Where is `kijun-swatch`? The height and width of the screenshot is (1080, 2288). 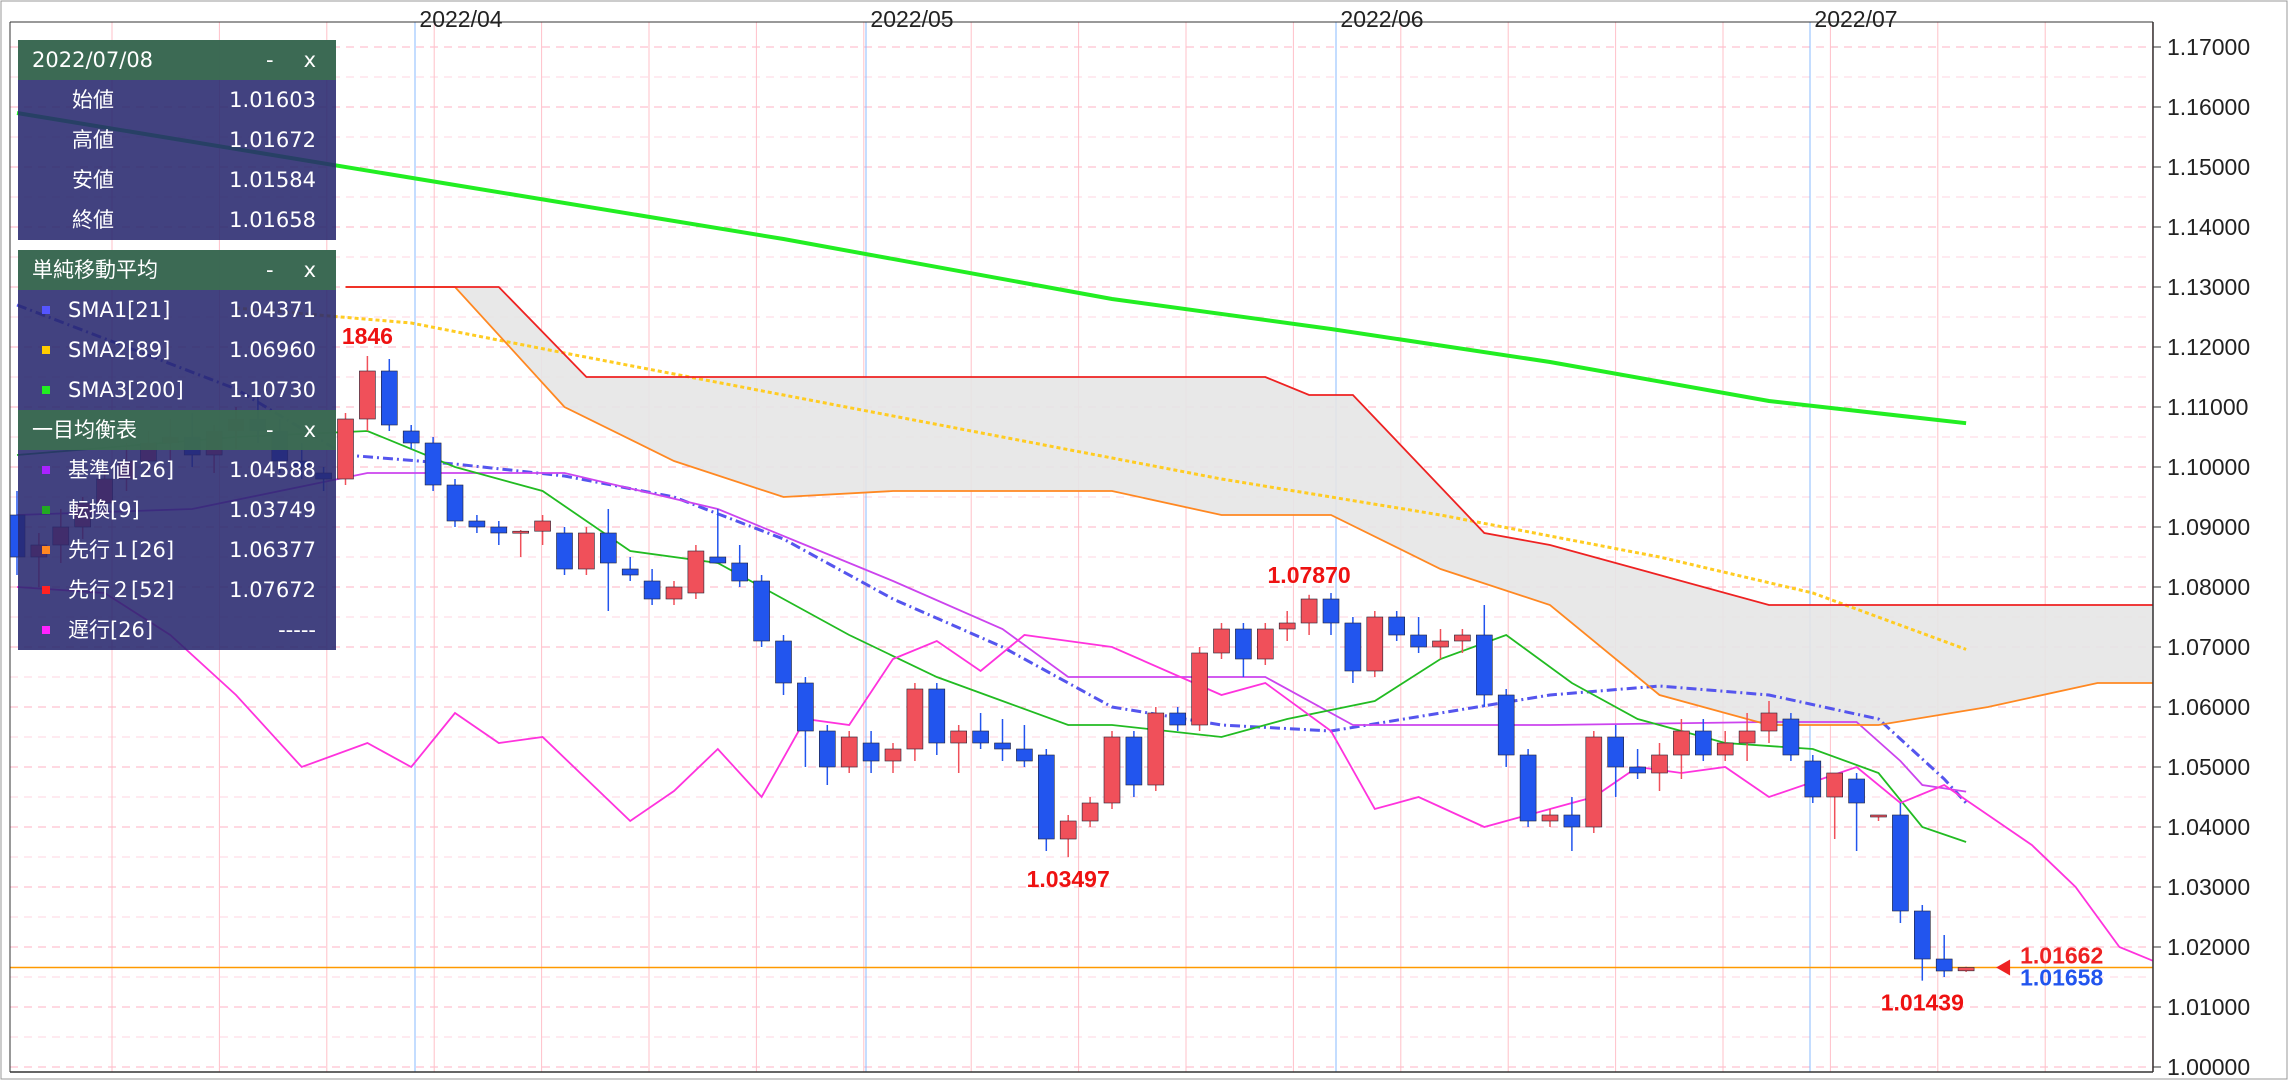
kijun-swatch is located at coordinates (46, 470).